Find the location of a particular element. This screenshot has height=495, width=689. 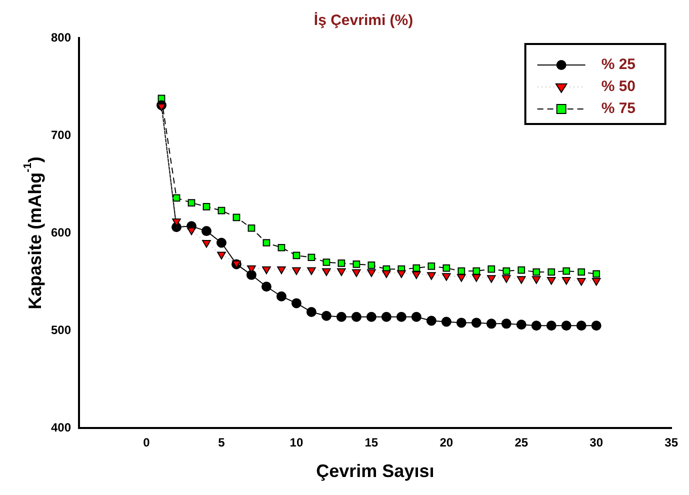

x-tick-label: 25 is located at coordinates (521, 443).